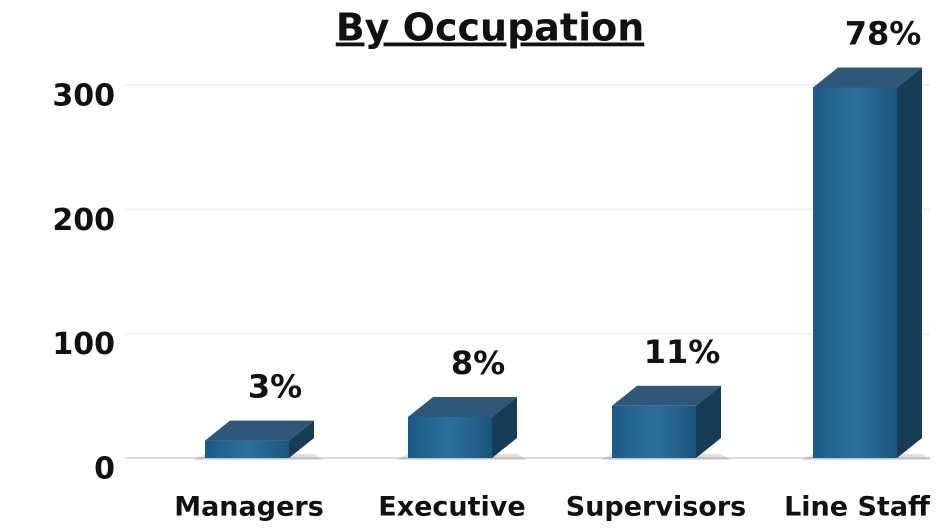 The image size is (940, 528). Describe the element at coordinates (451, 507) in the screenshot. I see `x-tick-label: Executive` at that location.